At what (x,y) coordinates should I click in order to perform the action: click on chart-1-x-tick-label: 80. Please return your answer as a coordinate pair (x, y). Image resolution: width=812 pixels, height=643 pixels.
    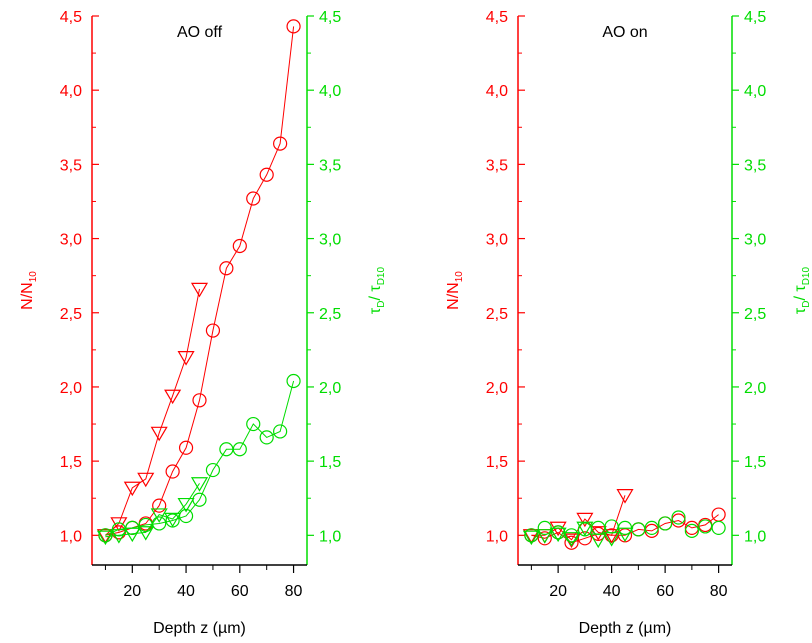
    Looking at the image, I should click on (294, 591).